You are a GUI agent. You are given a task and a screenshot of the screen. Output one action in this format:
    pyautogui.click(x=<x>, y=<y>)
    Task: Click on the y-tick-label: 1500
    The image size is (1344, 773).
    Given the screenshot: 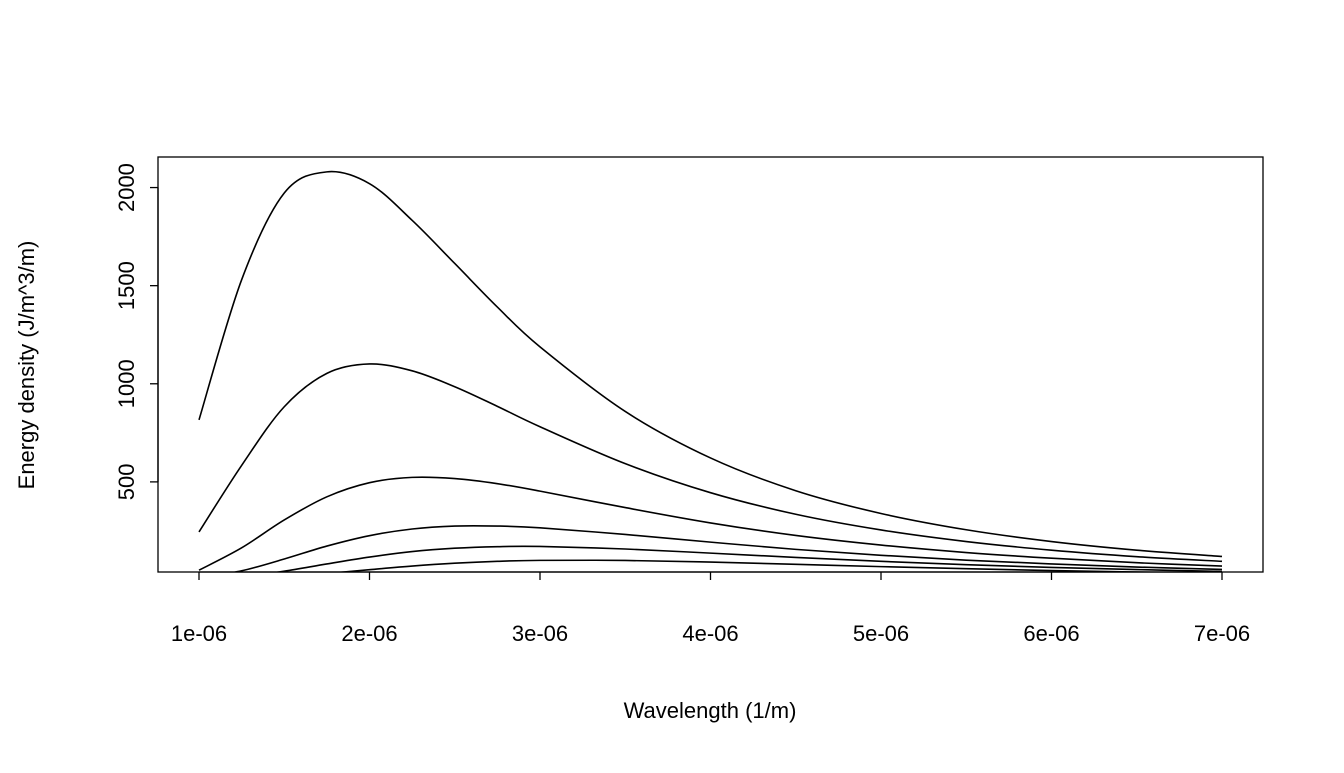 What is the action you would take?
    pyautogui.click(x=126, y=285)
    